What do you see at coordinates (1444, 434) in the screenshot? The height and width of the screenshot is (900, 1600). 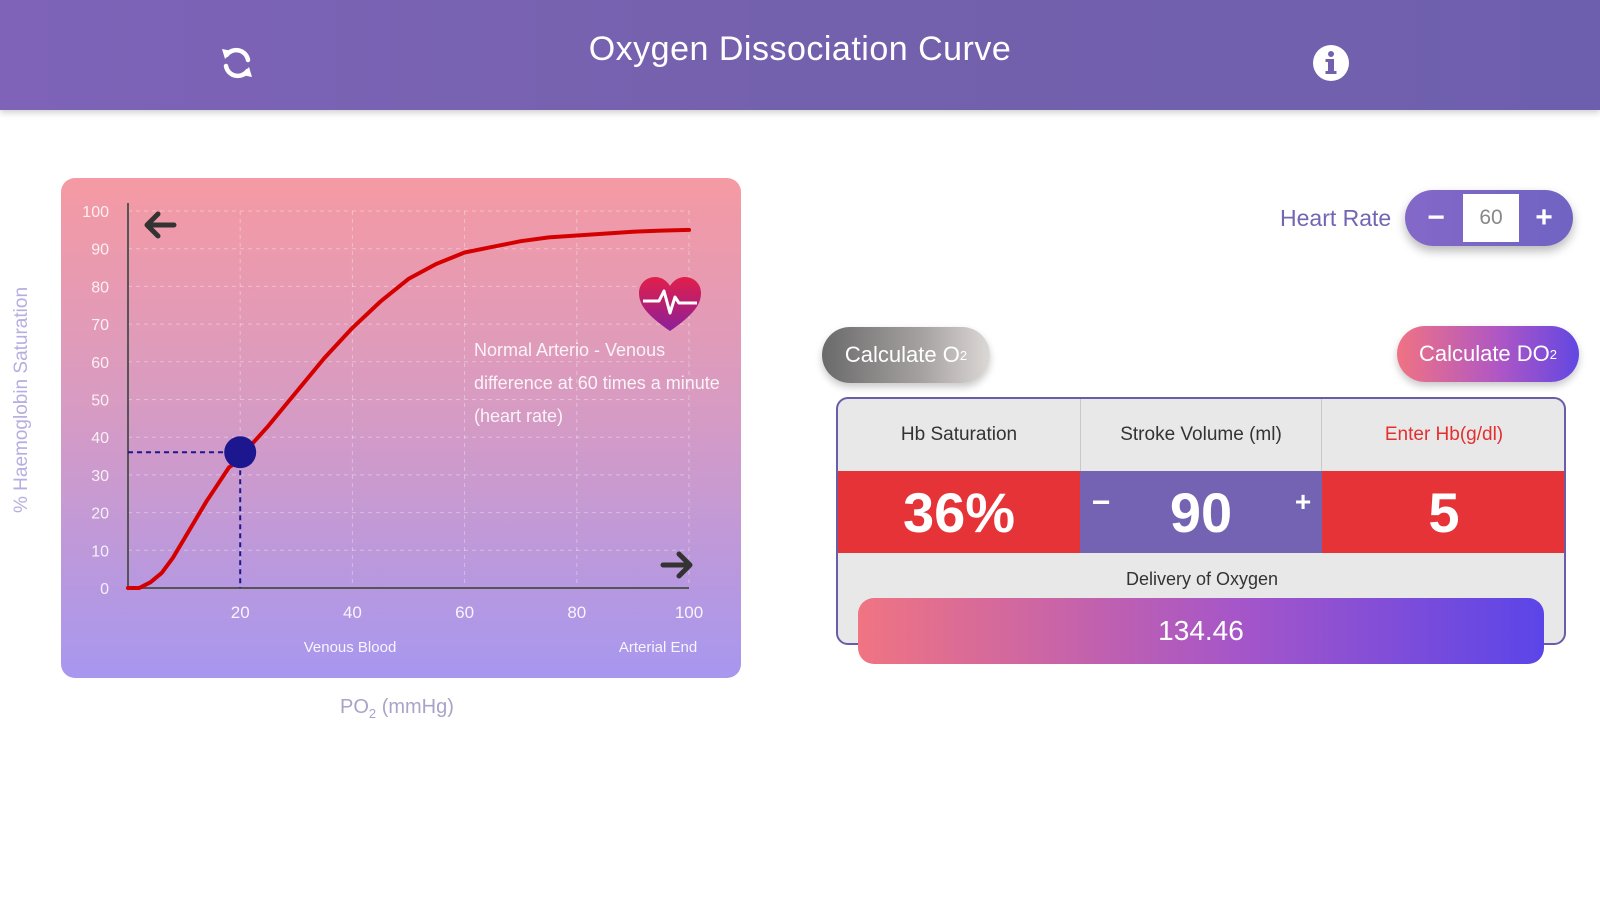 I see `hb-input-label: Enter Hb(g/dl)` at bounding box center [1444, 434].